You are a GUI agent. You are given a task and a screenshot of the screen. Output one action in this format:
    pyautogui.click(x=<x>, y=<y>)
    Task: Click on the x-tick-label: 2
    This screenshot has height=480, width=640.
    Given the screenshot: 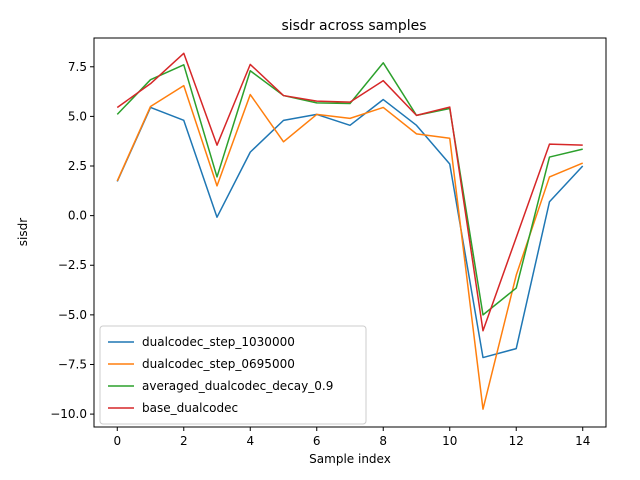 What is the action you would take?
    pyautogui.click(x=184, y=441)
    